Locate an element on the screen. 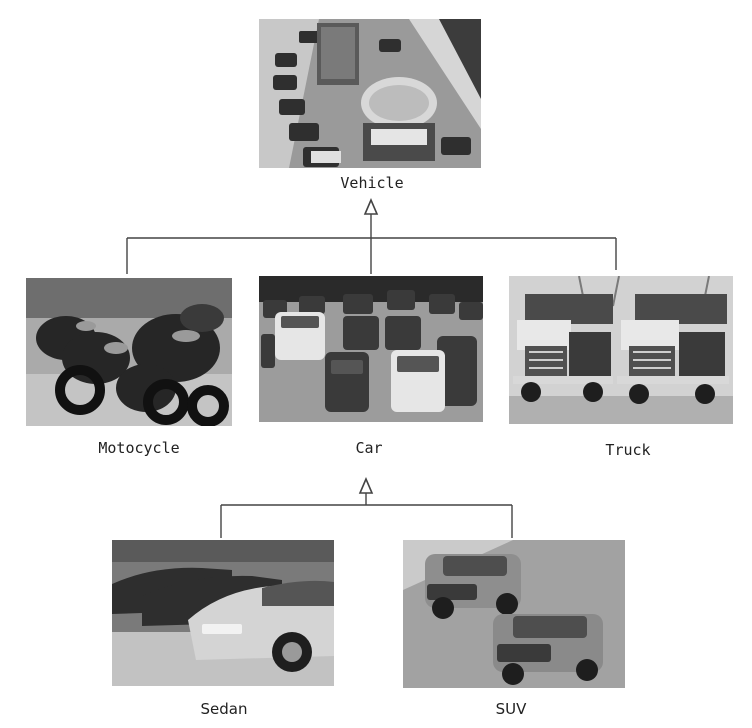 This screenshot has width=752, height=728. parking-lot-photo is located at coordinates (371, 349).